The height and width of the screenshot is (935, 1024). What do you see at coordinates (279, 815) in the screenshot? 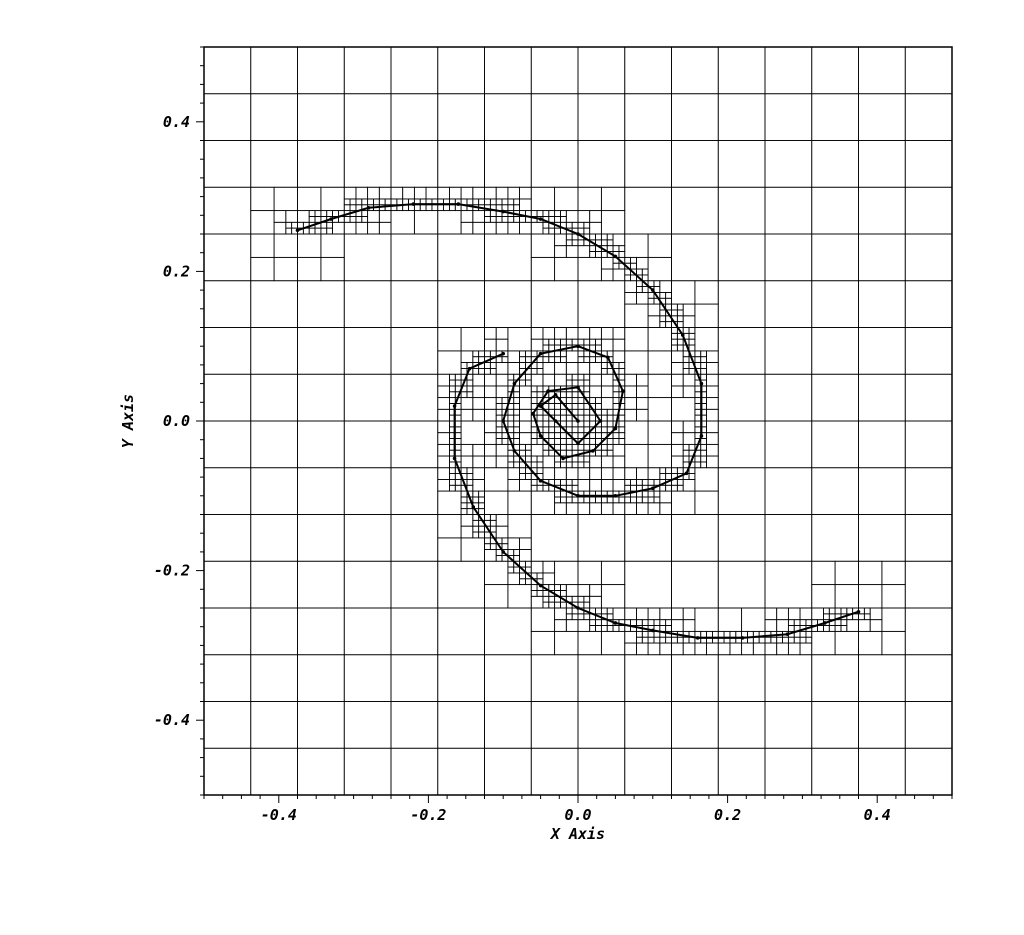
I see `x-tick-label: -0.4` at bounding box center [279, 815].